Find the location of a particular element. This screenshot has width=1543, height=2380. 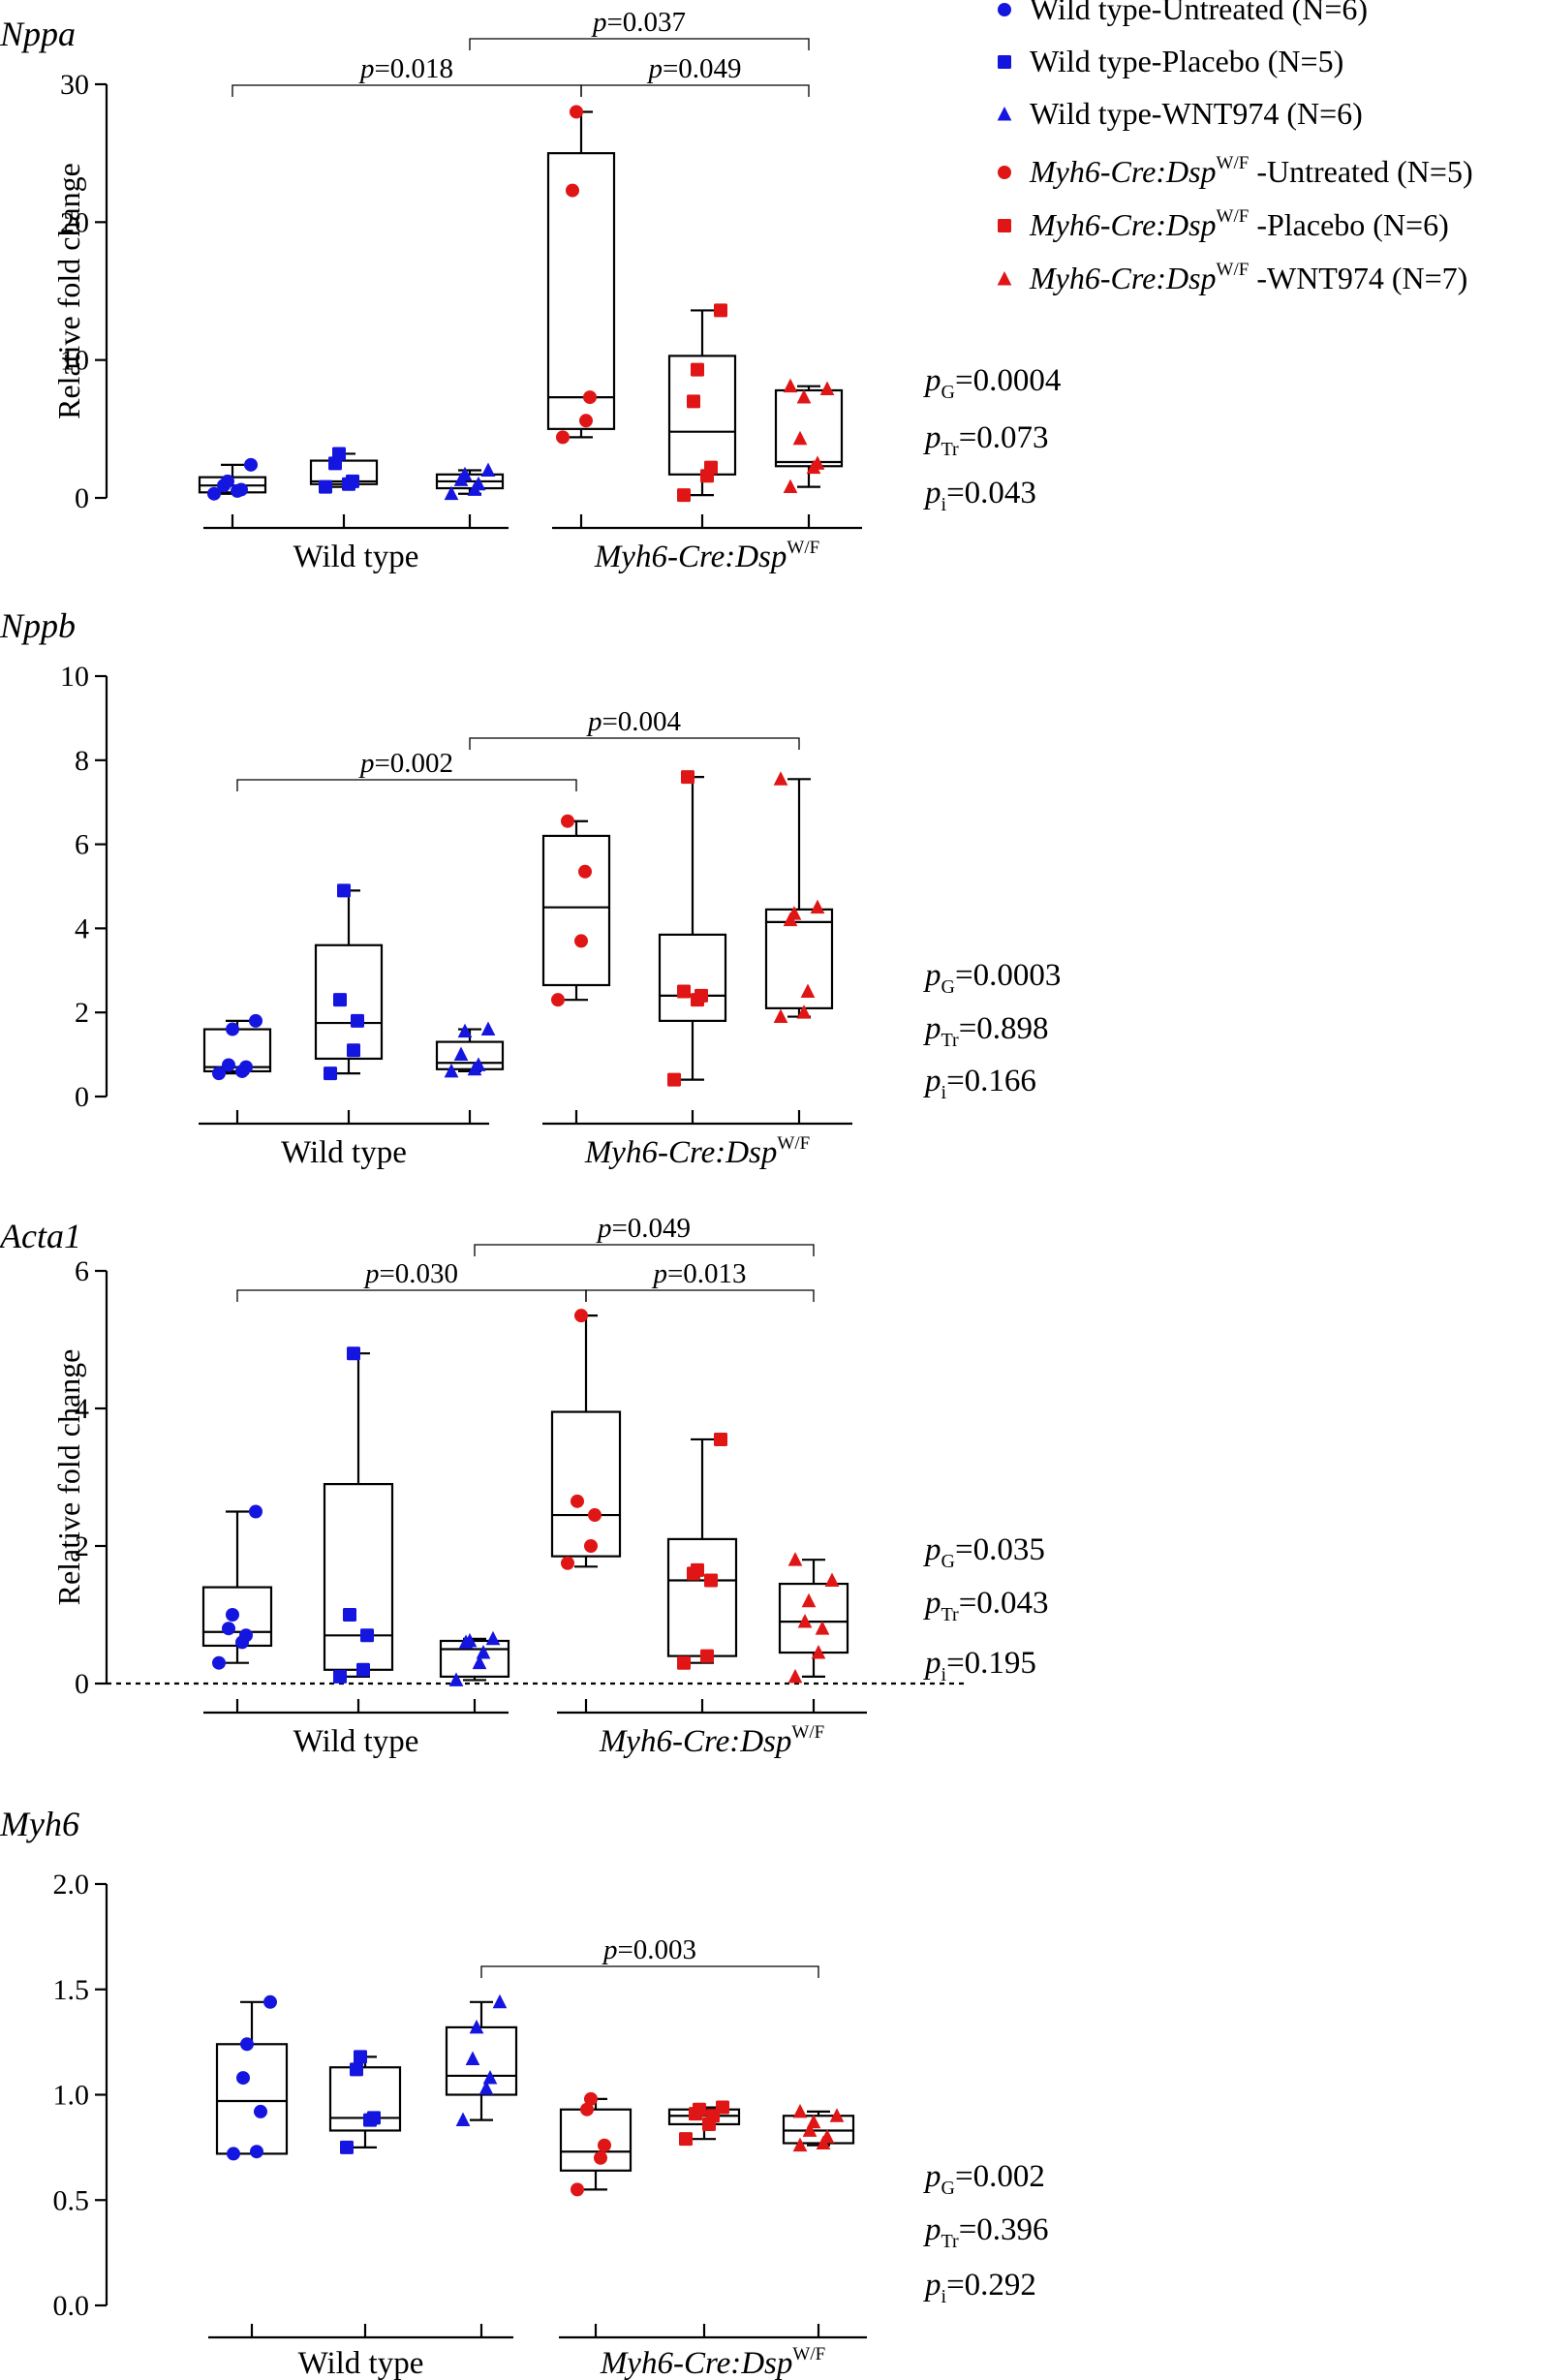

bracket-value: =0.030 is located at coordinates (418, 1273).